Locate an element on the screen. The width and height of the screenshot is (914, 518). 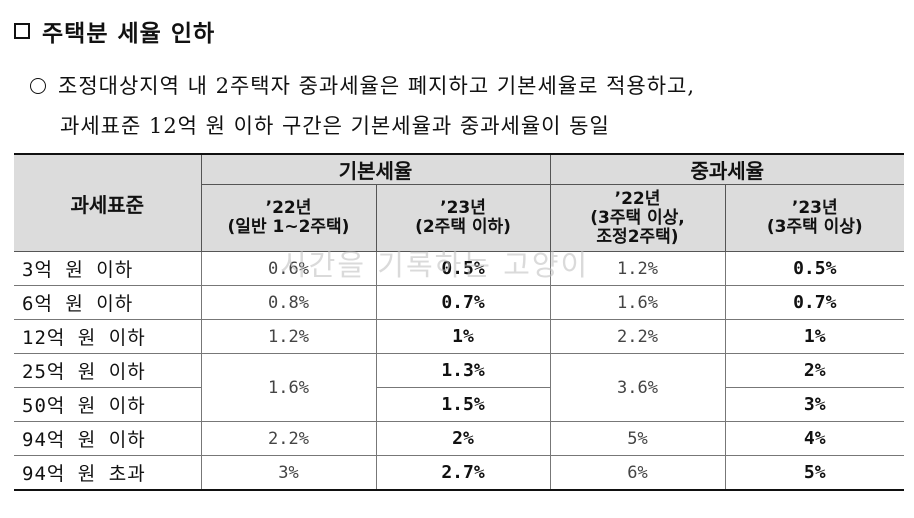
subheader-note: (3주택 이상, 조정2주택) is located at coordinates (637, 227).